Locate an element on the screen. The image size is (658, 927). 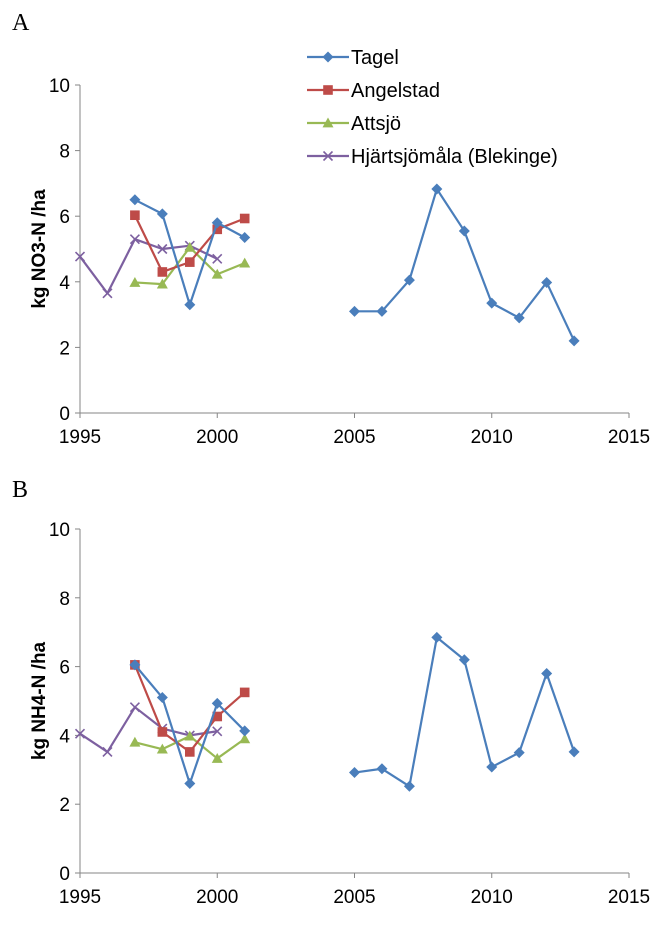
legend-entry: Attsjö is located at coordinates (354, 124).